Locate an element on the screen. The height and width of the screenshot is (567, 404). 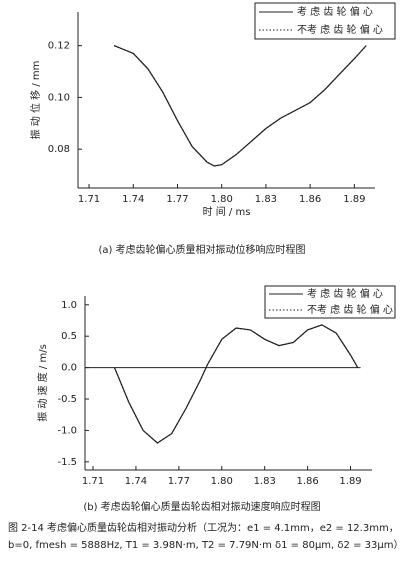
y-tick-label: 0.0 is located at coordinates (69, 368).